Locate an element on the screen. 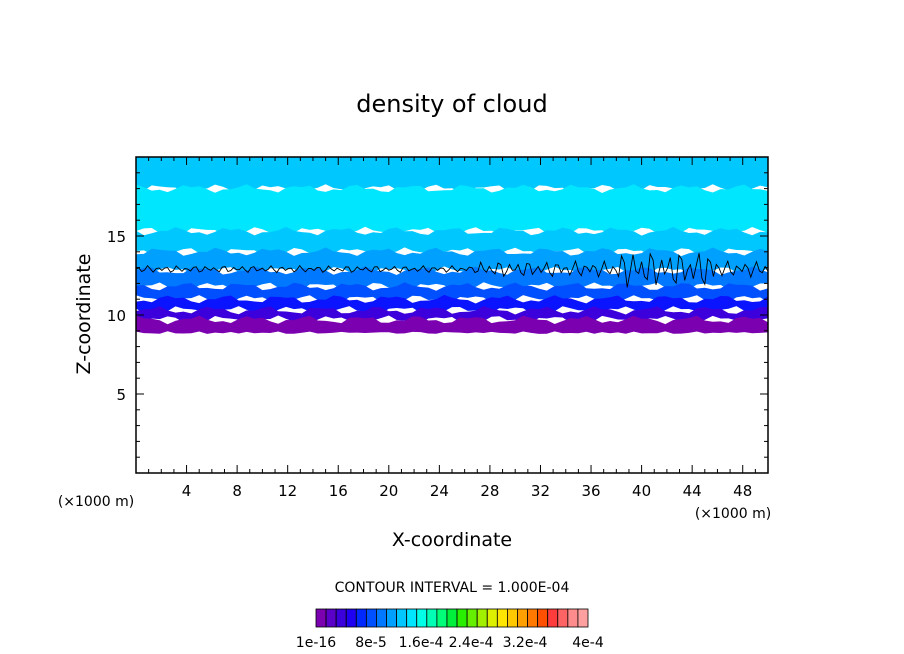 This screenshot has width=904, height=654. colorbar-label: 1.6e-4 is located at coordinates (421, 643).